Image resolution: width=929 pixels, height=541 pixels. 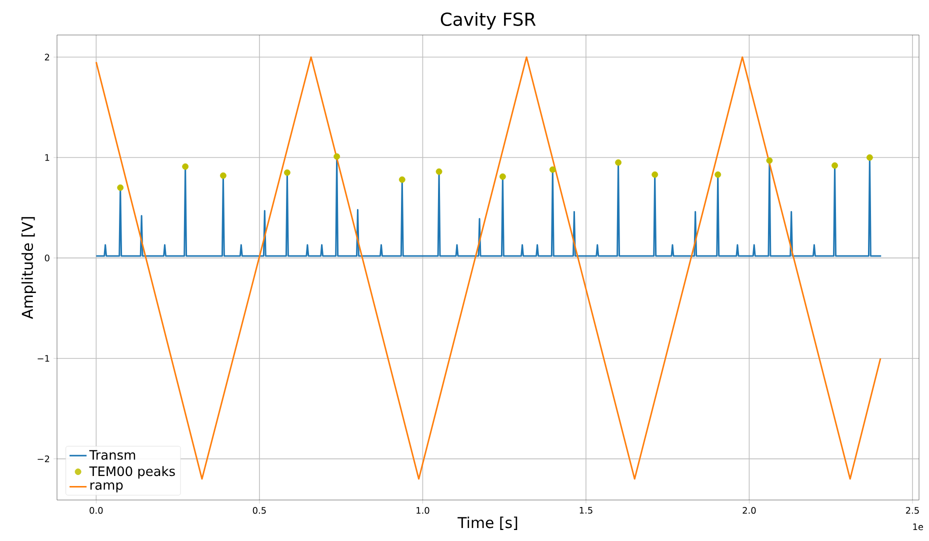 What do you see at coordinates (488, 21) in the screenshot?
I see `chart-title: Cavity FSR` at bounding box center [488, 21].